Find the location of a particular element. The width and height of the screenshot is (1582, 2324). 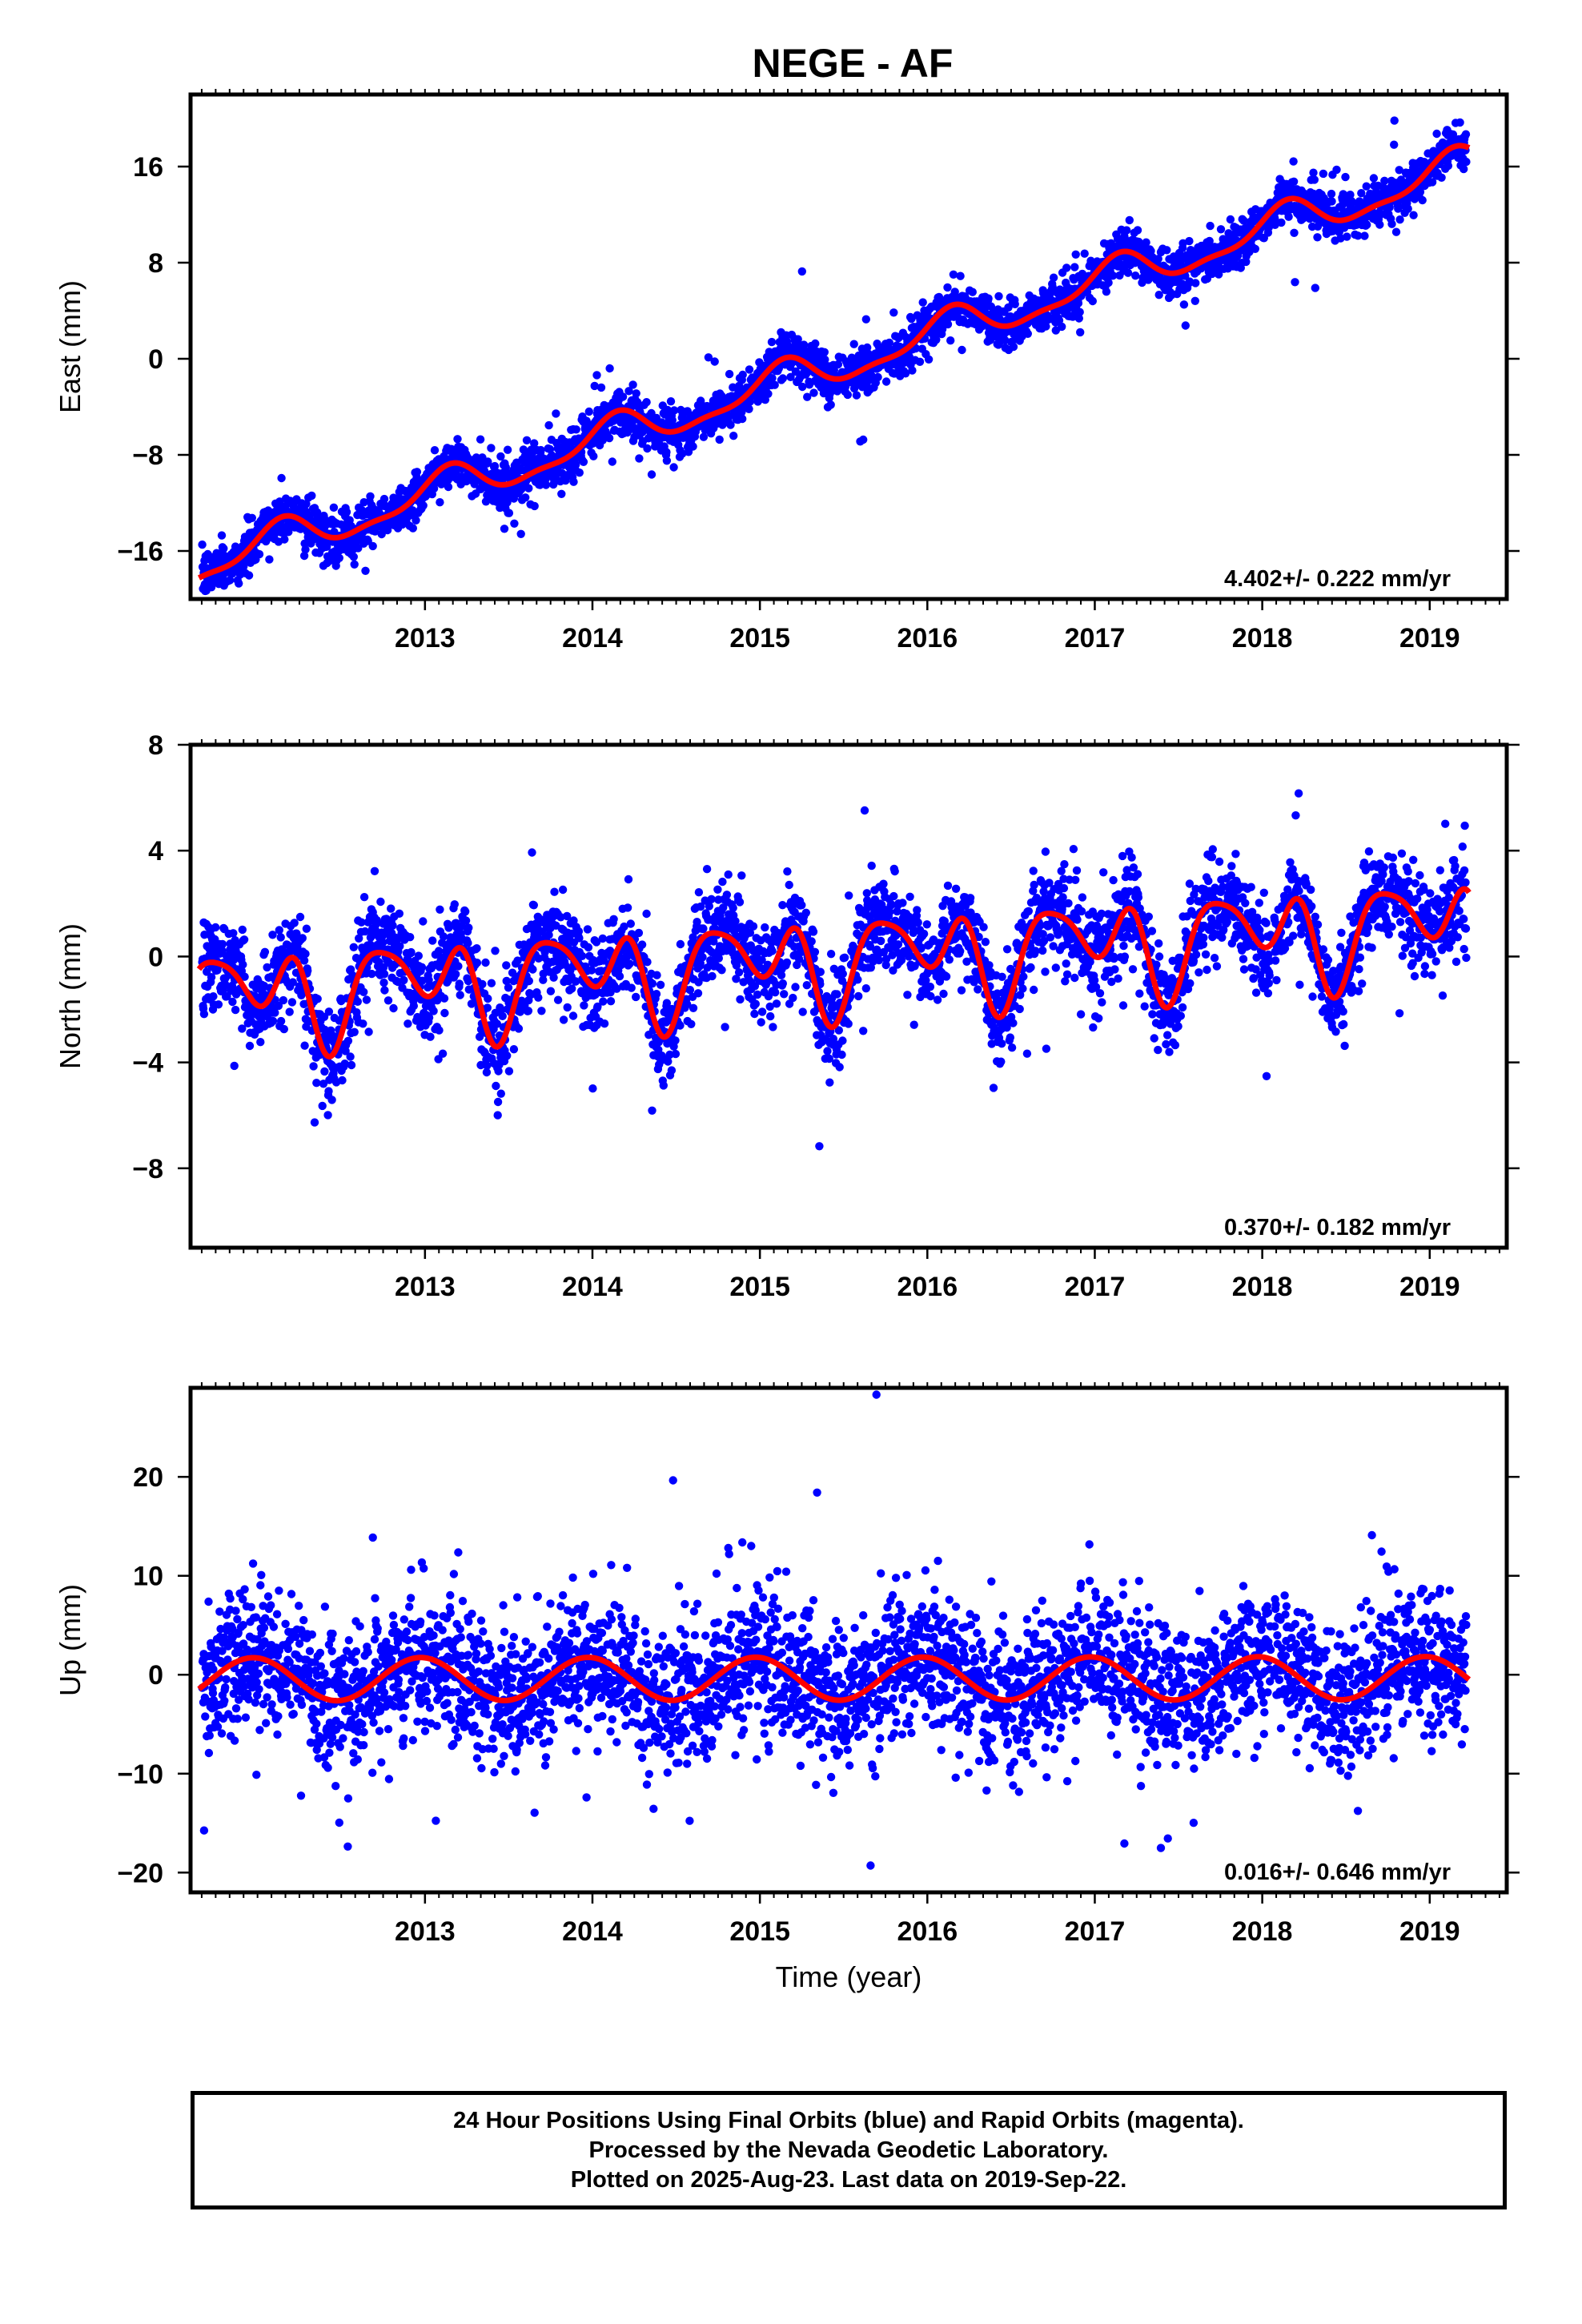

x-tick-label: 2015 is located at coordinates (759, 638).